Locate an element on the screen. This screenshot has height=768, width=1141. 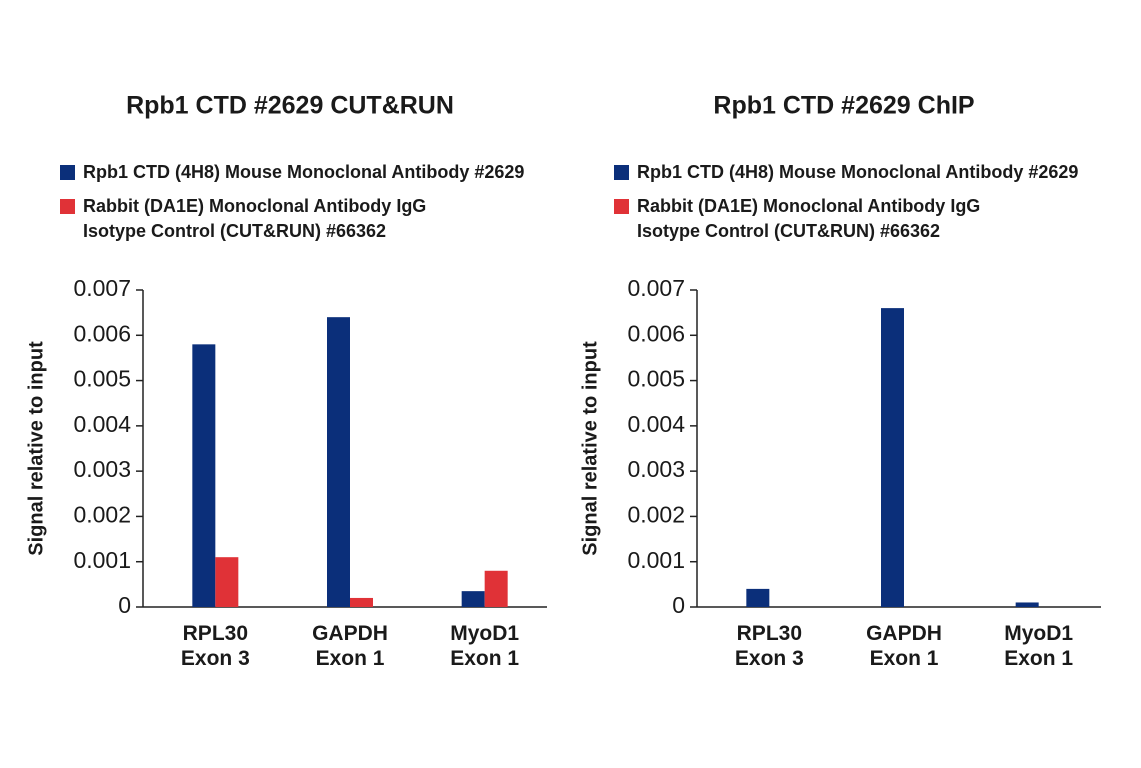
chart-title: Rpb1 CTD #2629 ChIP is located at coordinates (843, 106).